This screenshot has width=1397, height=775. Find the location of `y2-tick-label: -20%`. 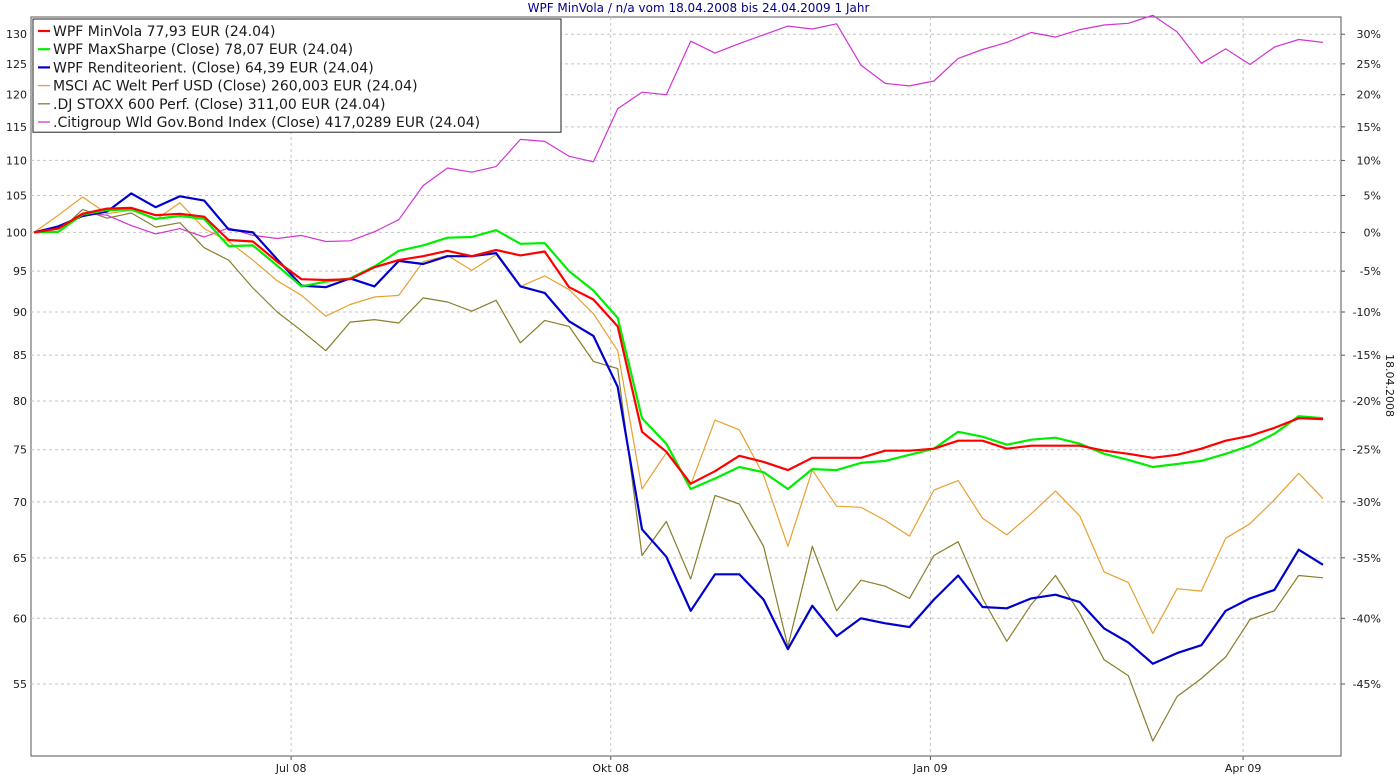

y2-tick-label: -20% is located at coordinates (1367, 401).